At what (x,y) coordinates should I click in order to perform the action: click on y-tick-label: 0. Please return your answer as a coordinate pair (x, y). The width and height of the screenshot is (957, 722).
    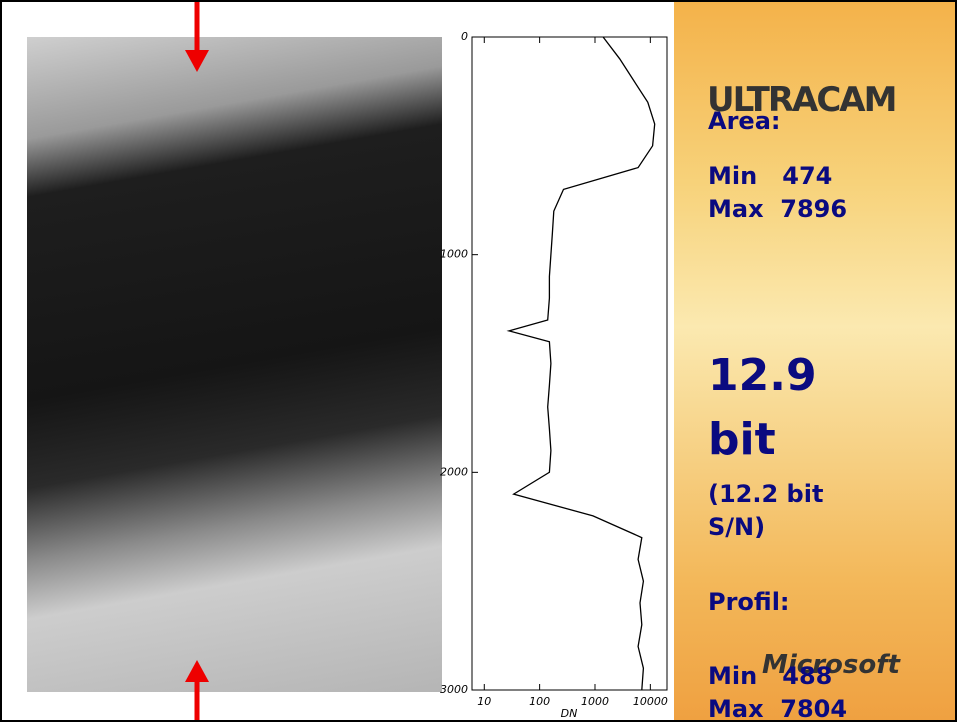
    Looking at the image, I should click on (464, 36).